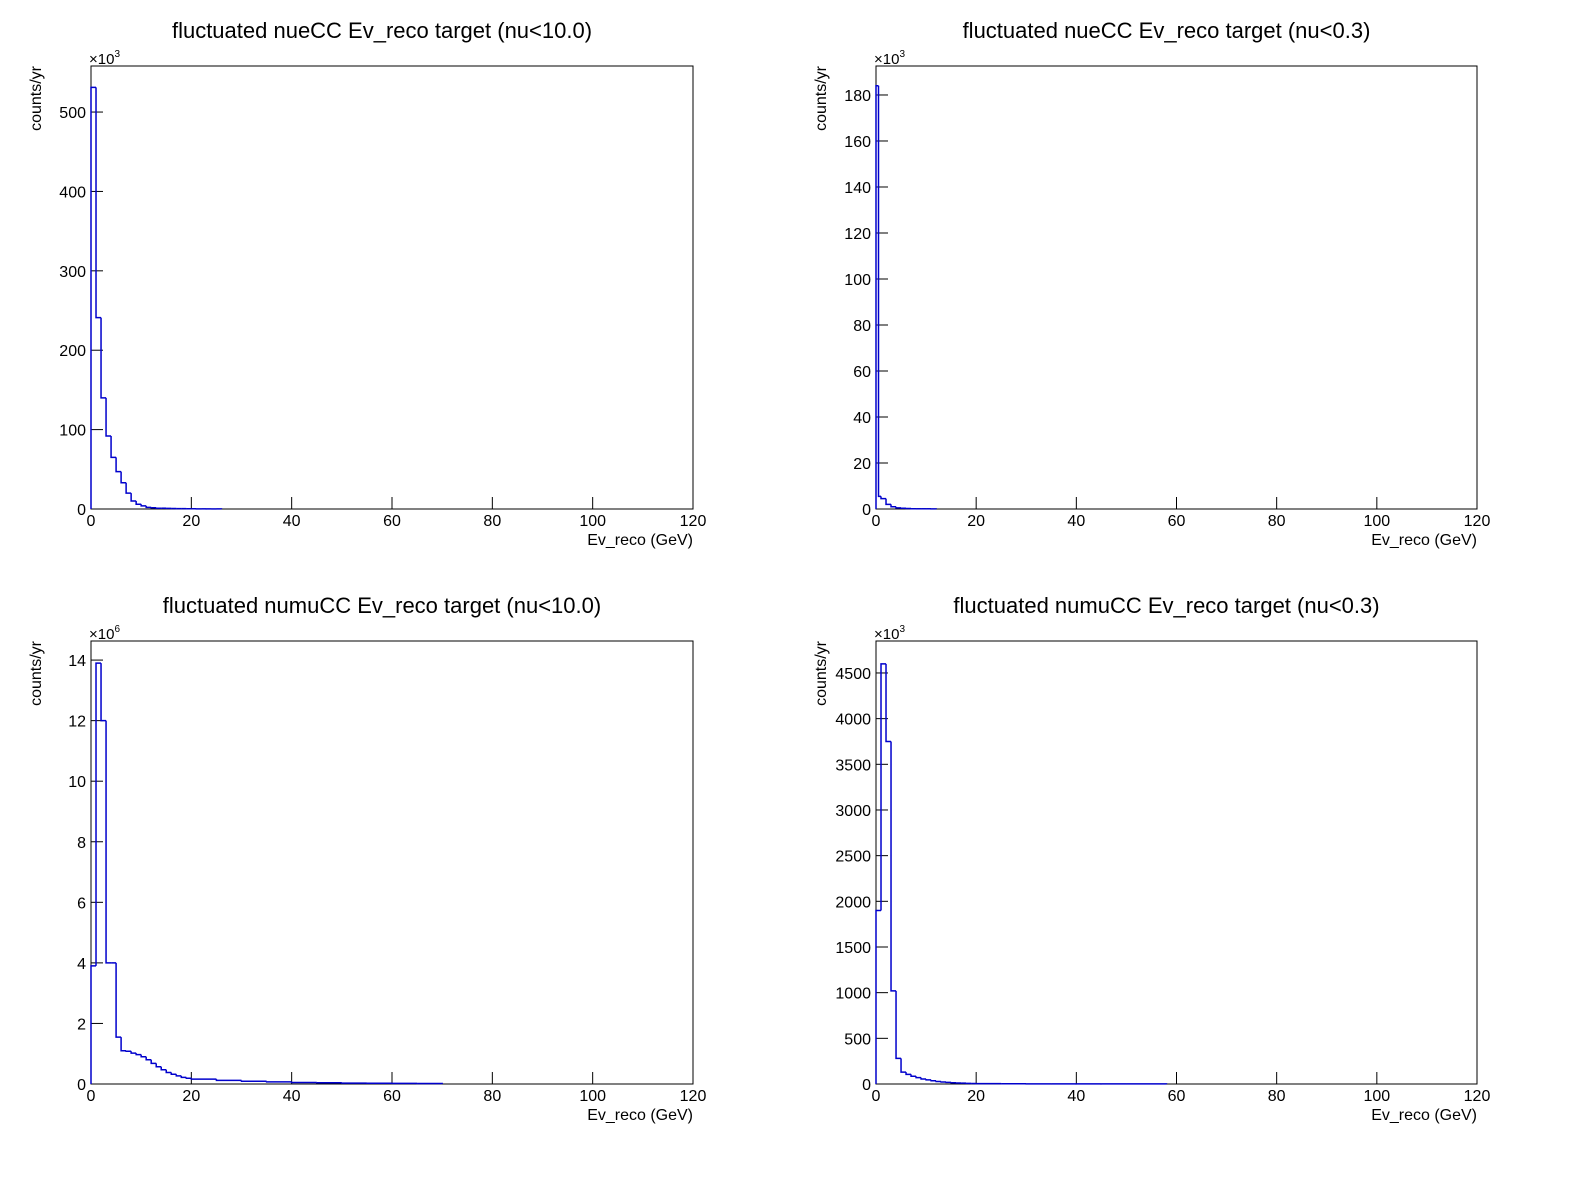 This screenshot has width=1596, height=1177. What do you see at coordinates (857, 142) in the screenshot?
I see `y-tick-label: 160` at bounding box center [857, 142].